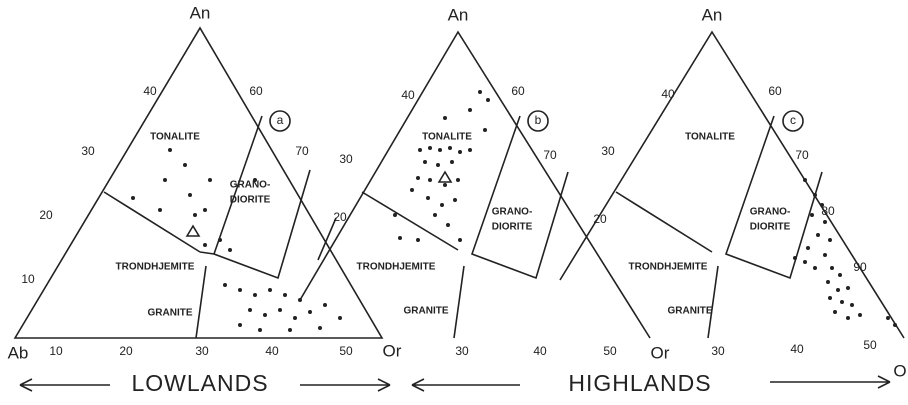  I want to click on field-lines, so click(207, 227).